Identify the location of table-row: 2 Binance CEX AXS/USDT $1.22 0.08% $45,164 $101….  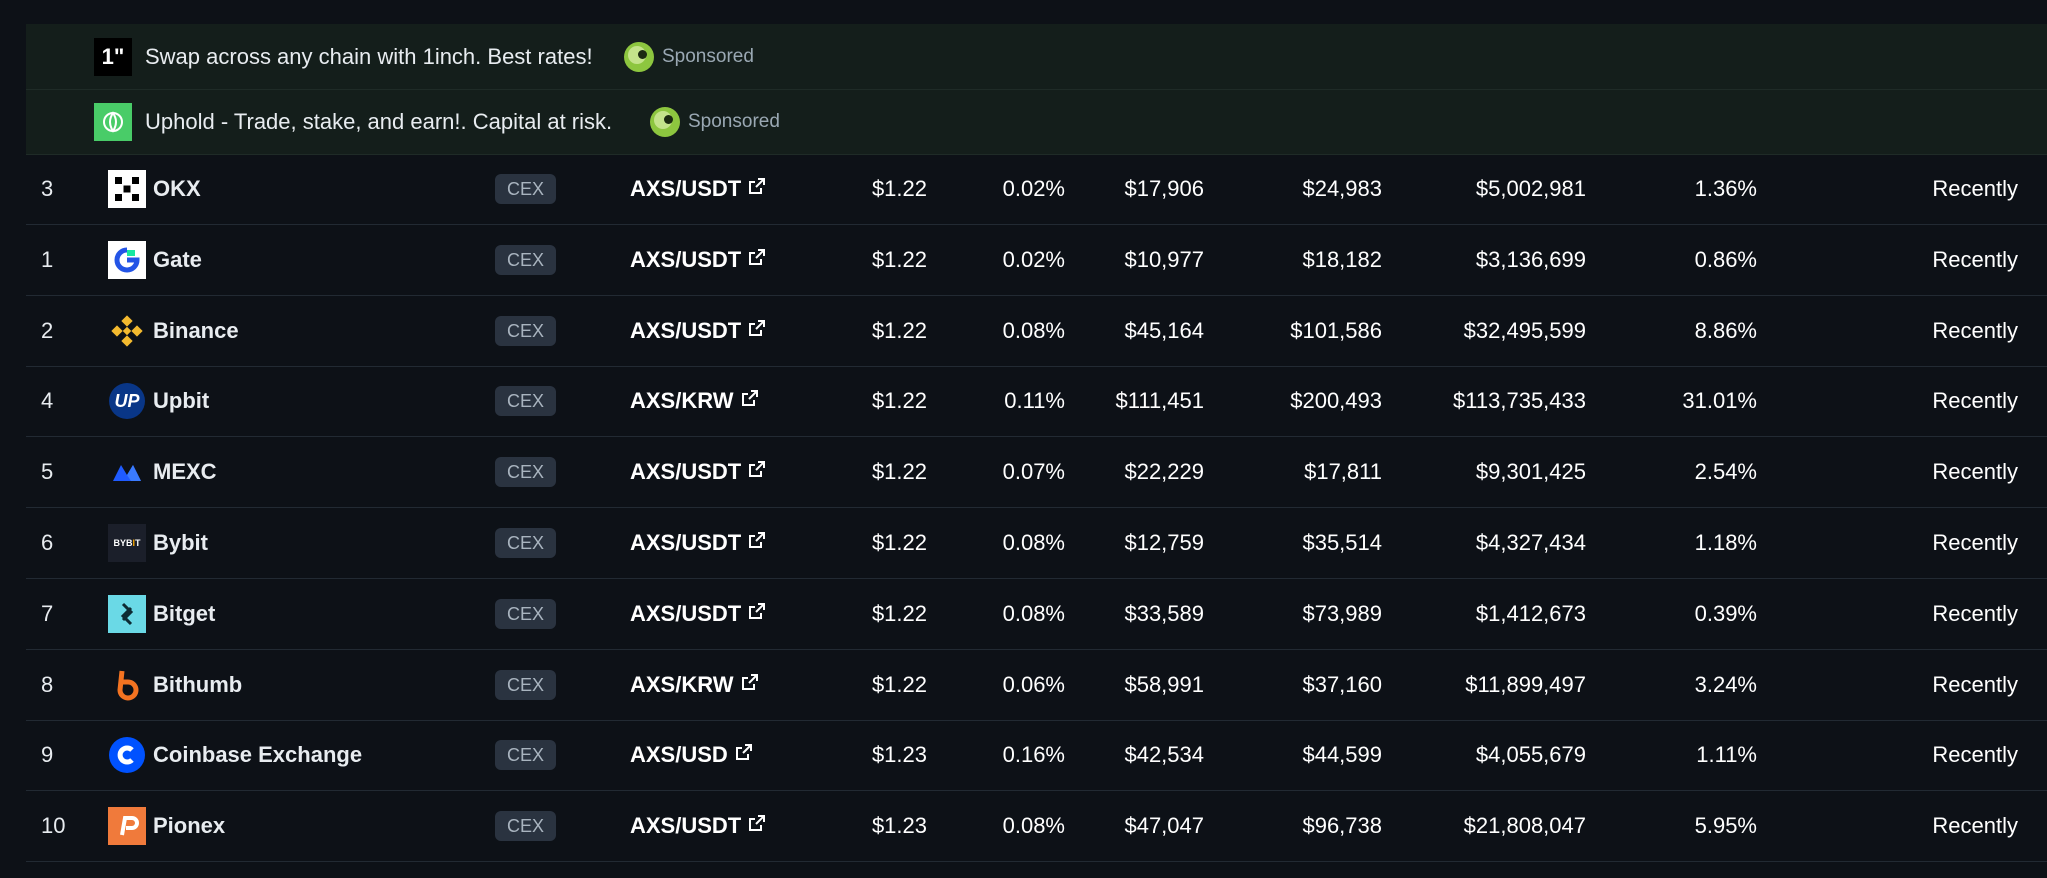
(1036, 331).